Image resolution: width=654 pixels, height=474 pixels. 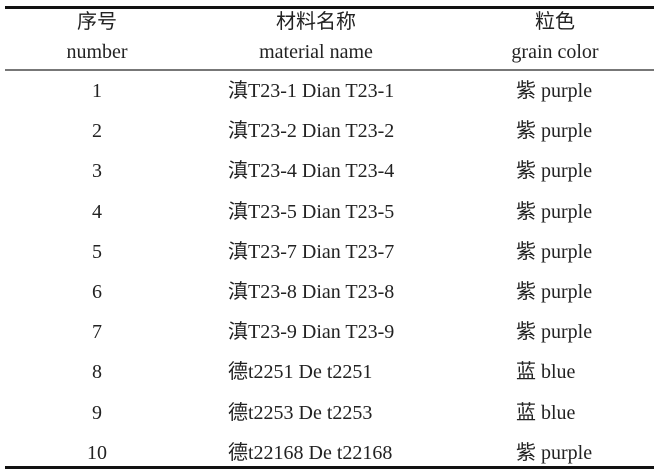 What do you see at coordinates (555, 22) in the screenshot?
I see `header-color-zh: 粒色` at bounding box center [555, 22].